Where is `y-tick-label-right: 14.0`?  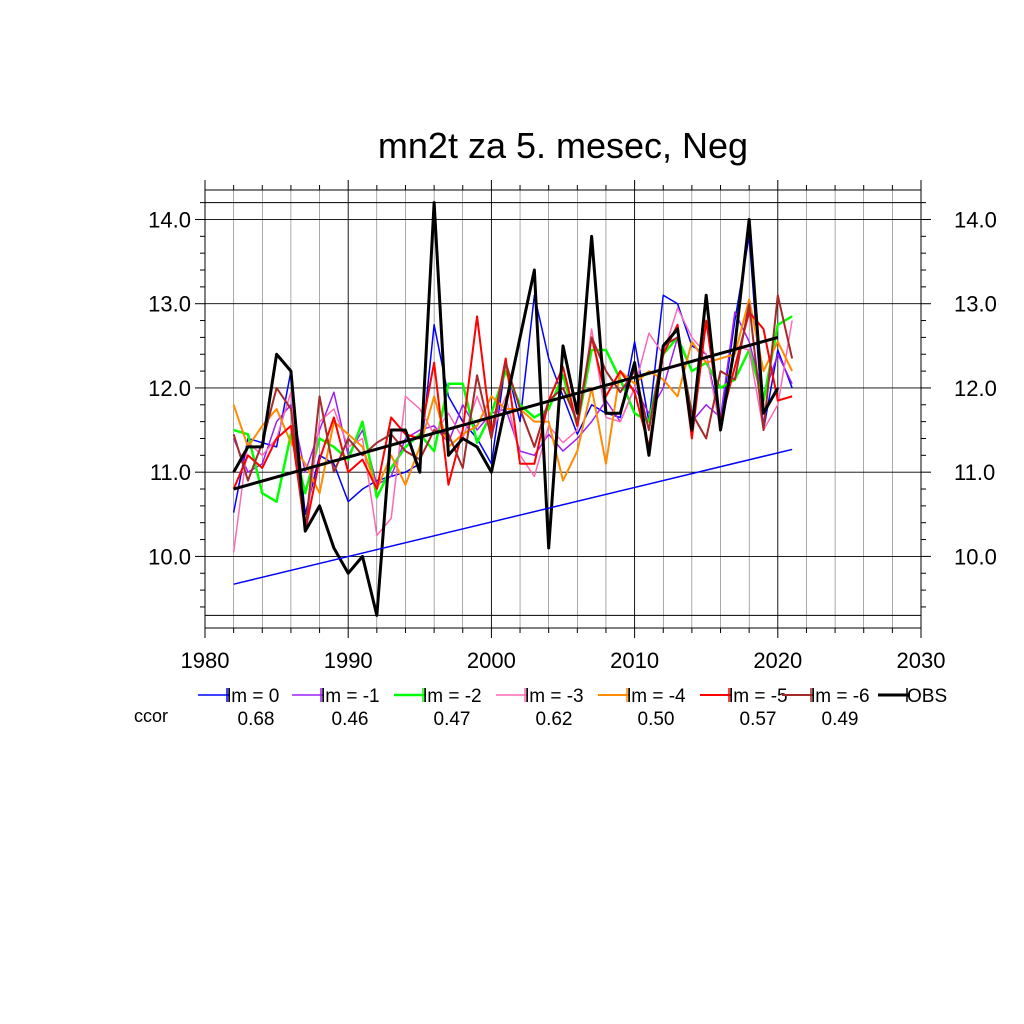 y-tick-label-right: 14.0 is located at coordinates (975, 219).